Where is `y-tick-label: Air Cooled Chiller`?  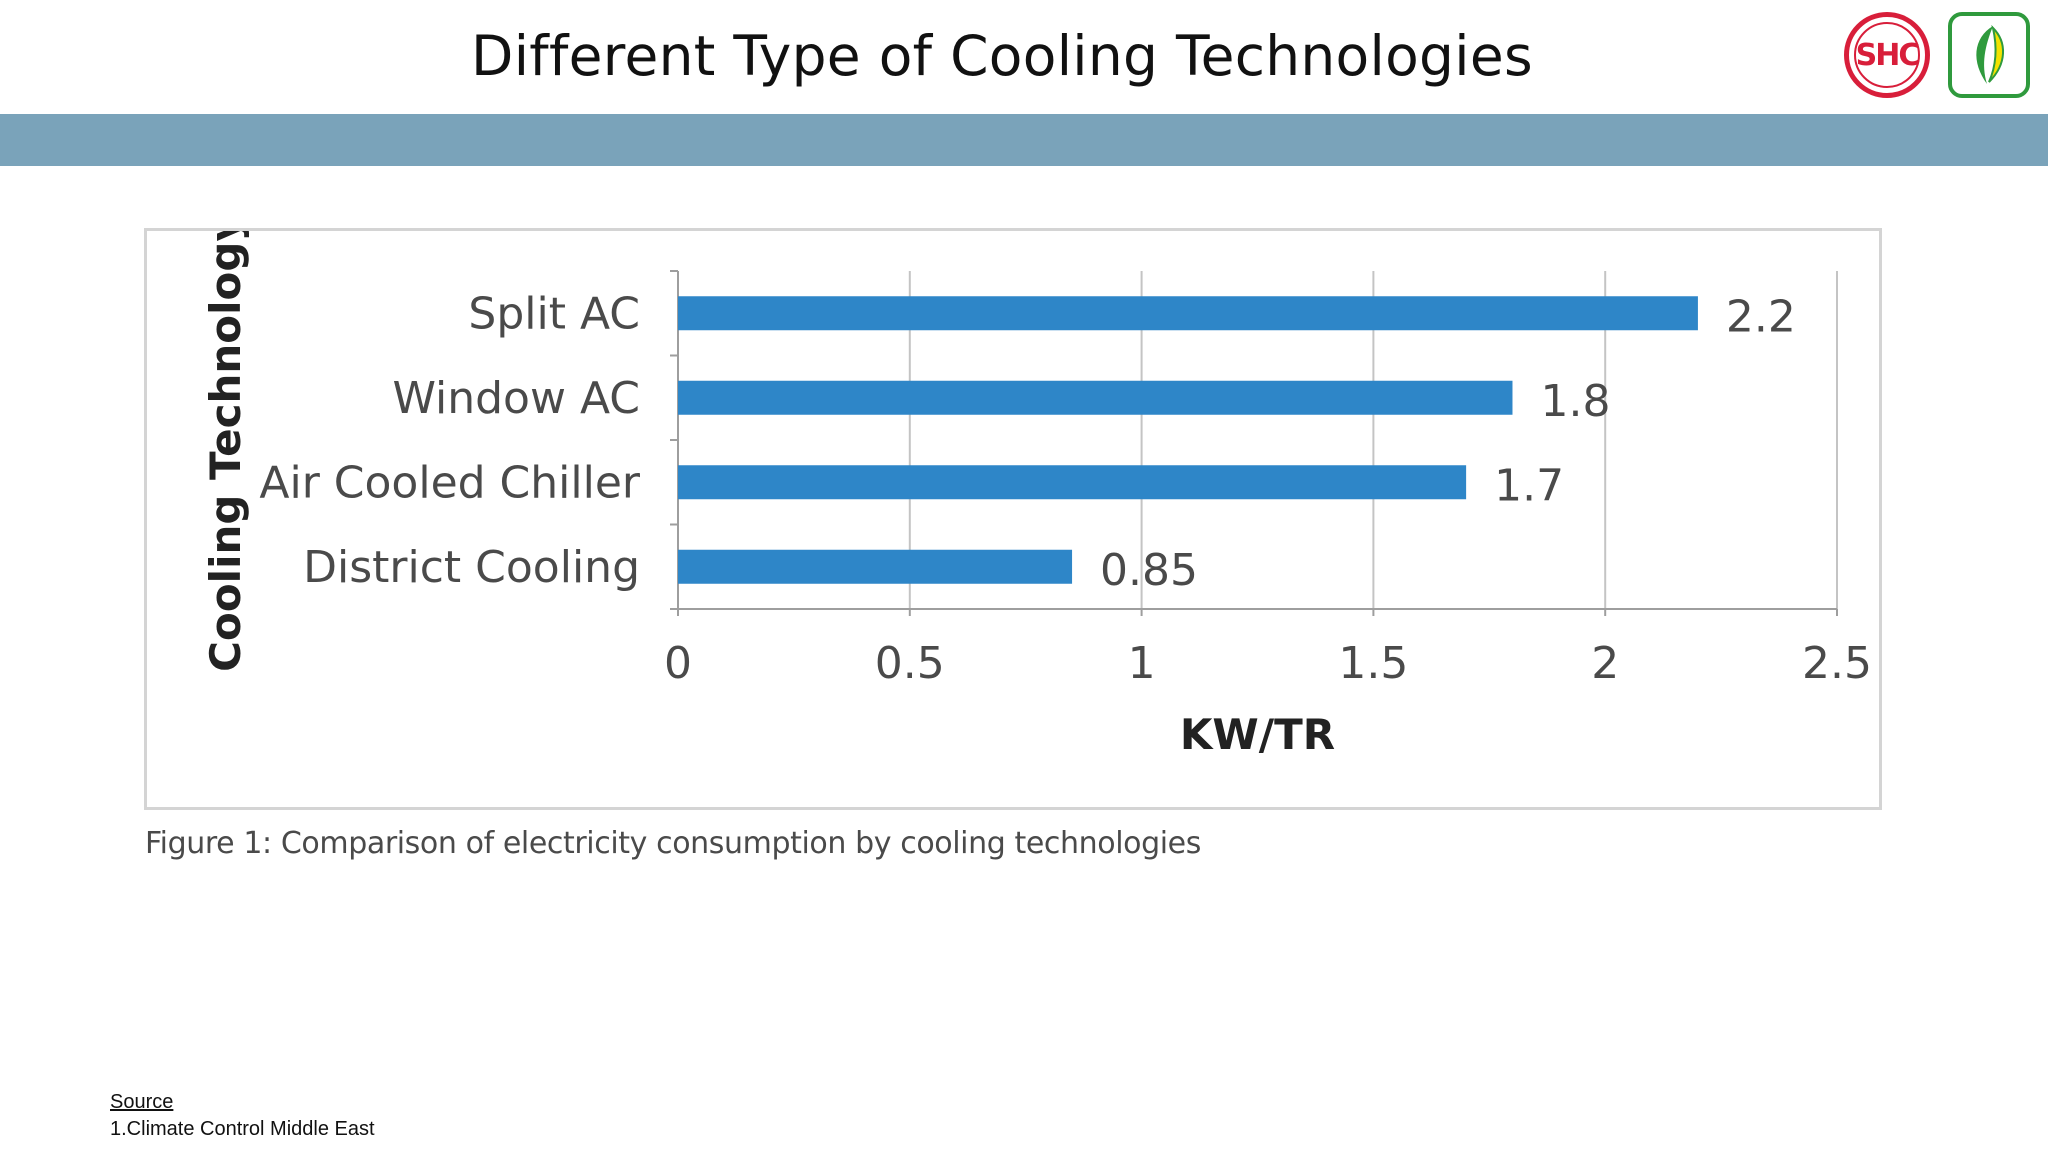
y-tick-label: Air Cooled Chiller is located at coordinates (450, 482).